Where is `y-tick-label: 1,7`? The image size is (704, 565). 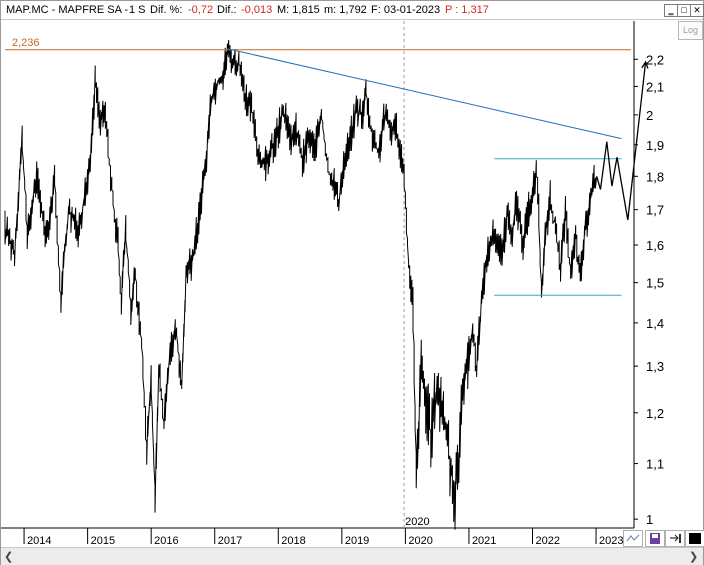 y-tick-label: 1,7 is located at coordinates (655, 210).